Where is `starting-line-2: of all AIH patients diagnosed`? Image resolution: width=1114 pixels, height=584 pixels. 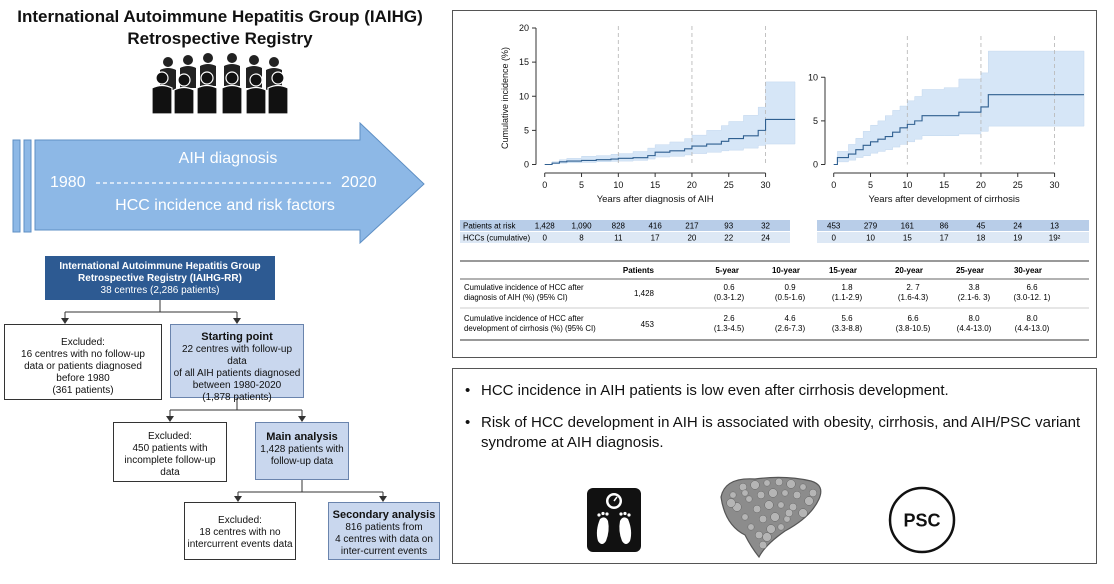
starting-line-2: of all AIH patients diagnosed is located at coordinates (237, 373).